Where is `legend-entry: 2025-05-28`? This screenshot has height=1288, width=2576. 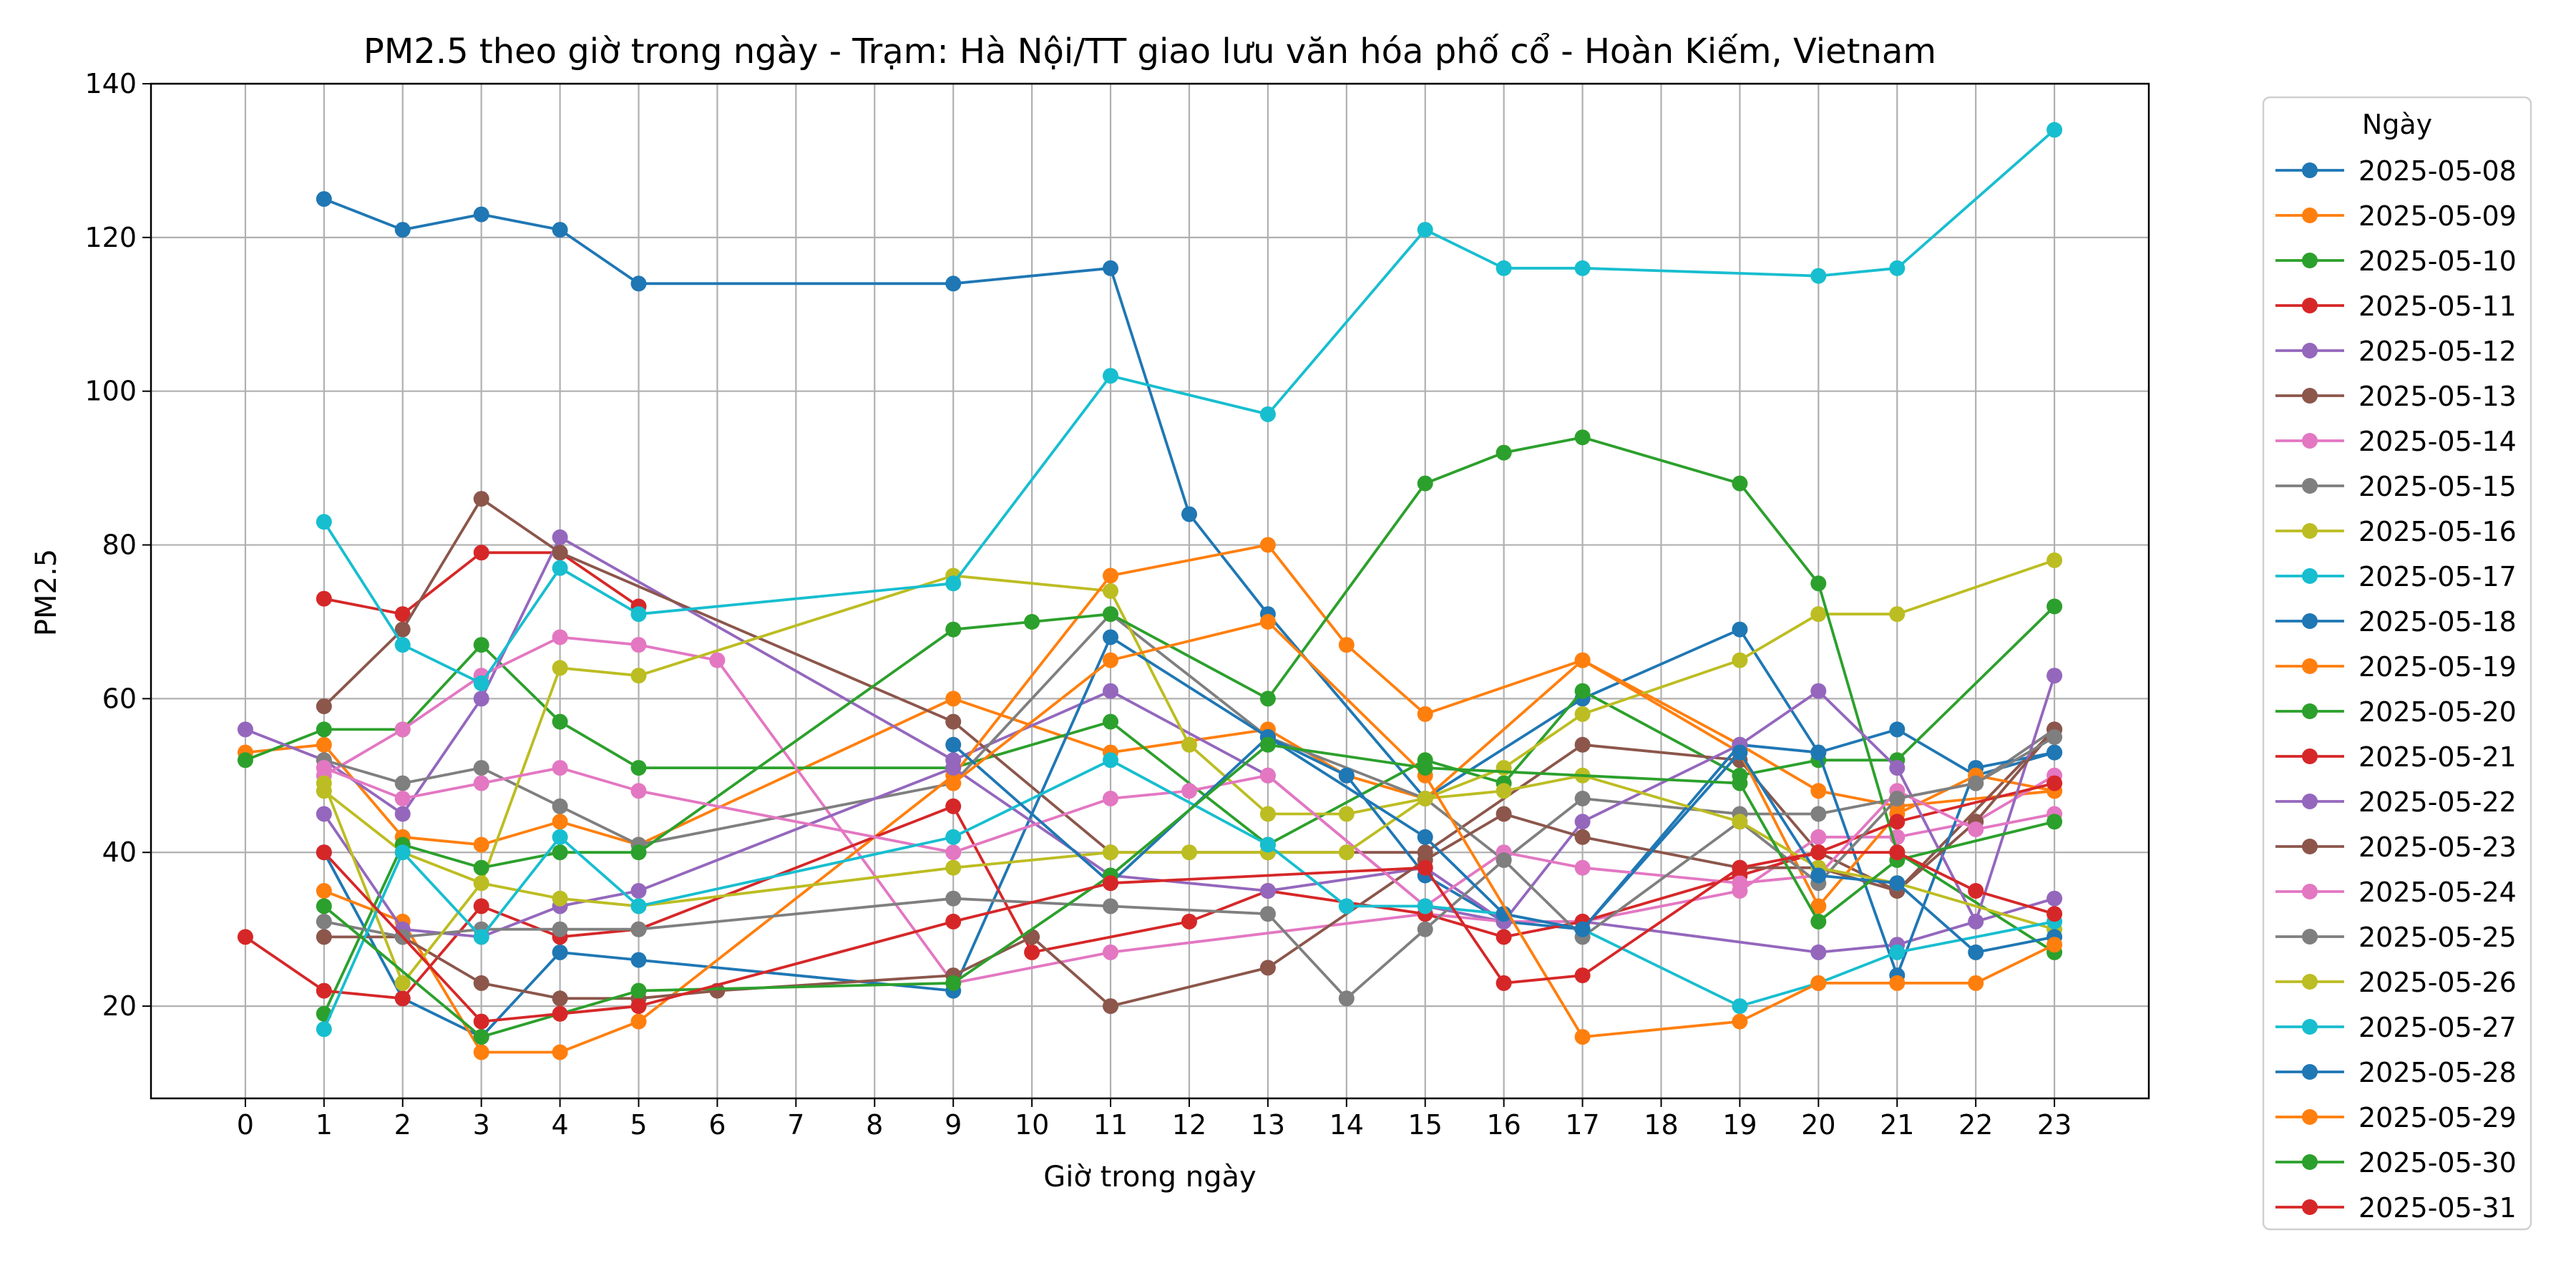 legend-entry: 2025-05-28 is located at coordinates (2396, 1072).